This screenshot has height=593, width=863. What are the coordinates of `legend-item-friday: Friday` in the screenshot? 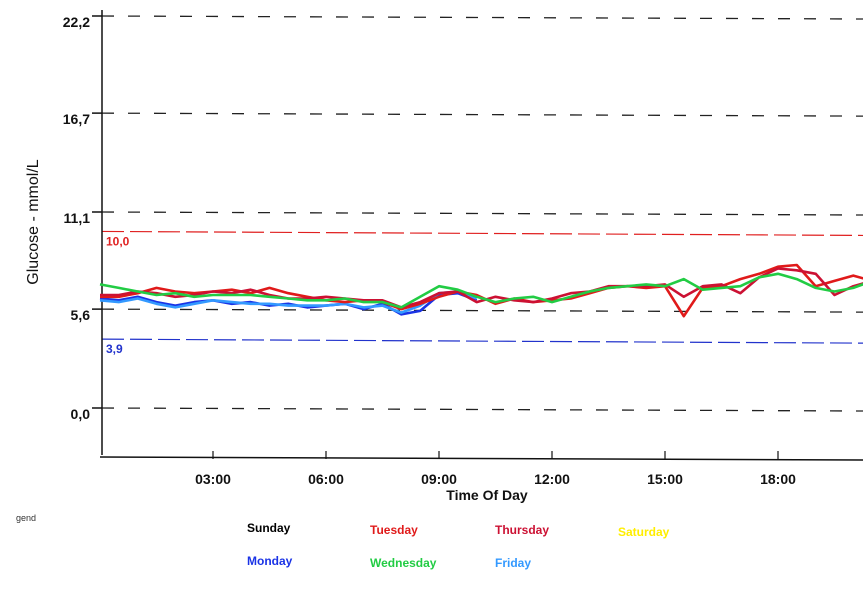 It's located at (513, 563).